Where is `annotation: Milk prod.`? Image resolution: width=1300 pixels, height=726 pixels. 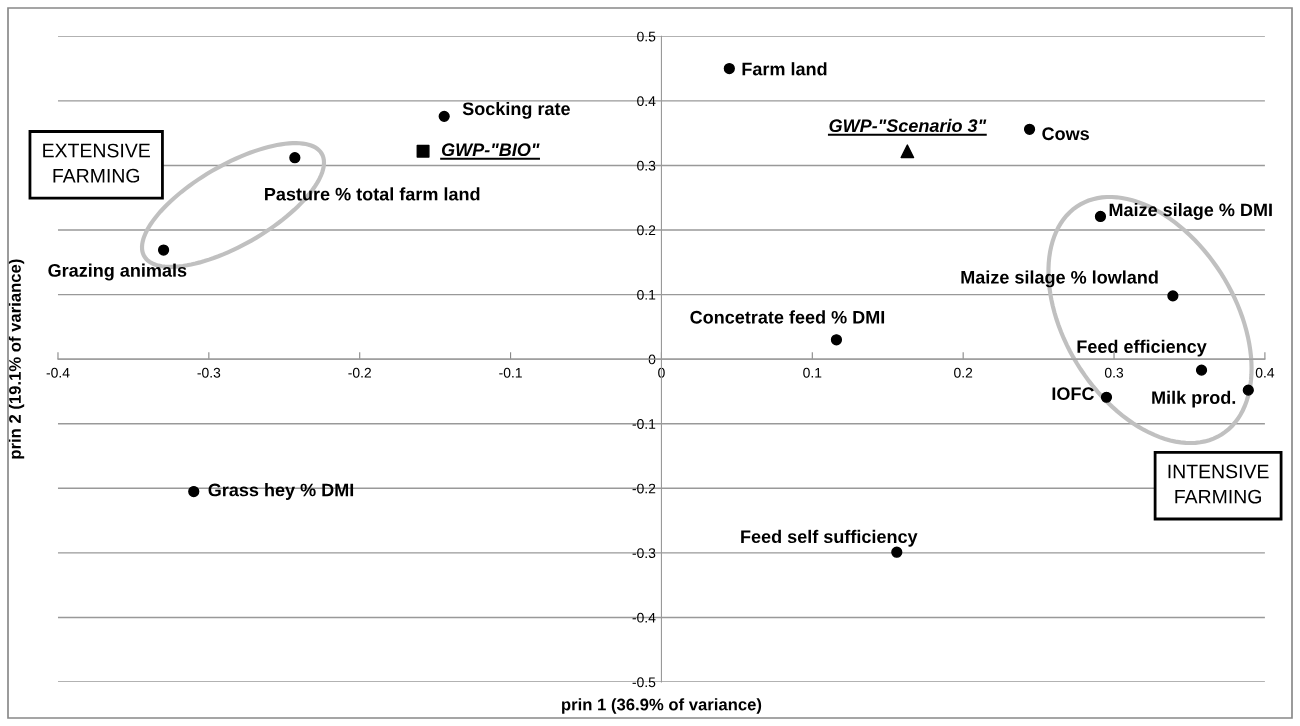 annotation: Milk prod. is located at coordinates (1194, 399).